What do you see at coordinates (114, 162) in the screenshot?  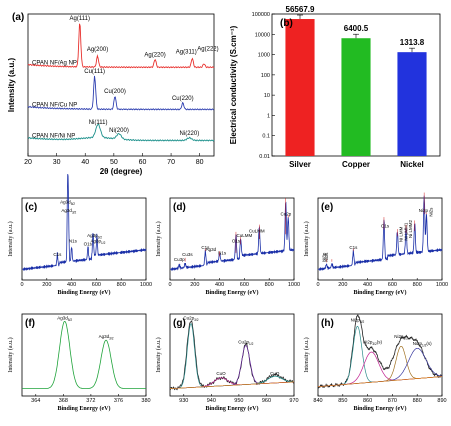 I see `x-tick-label: 50` at bounding box center [114, 162].